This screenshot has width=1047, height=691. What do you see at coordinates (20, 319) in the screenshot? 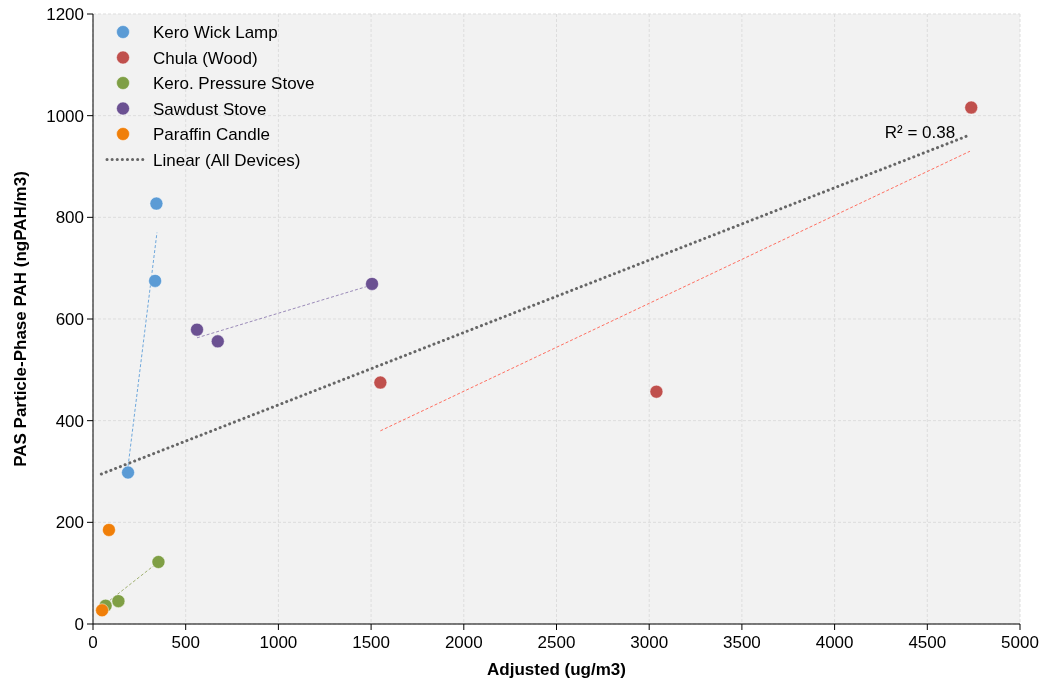
I see `y-axis-title: PAS Particle-Phase PAH (ngPAH/m3)` at bounding box center [20, 319].